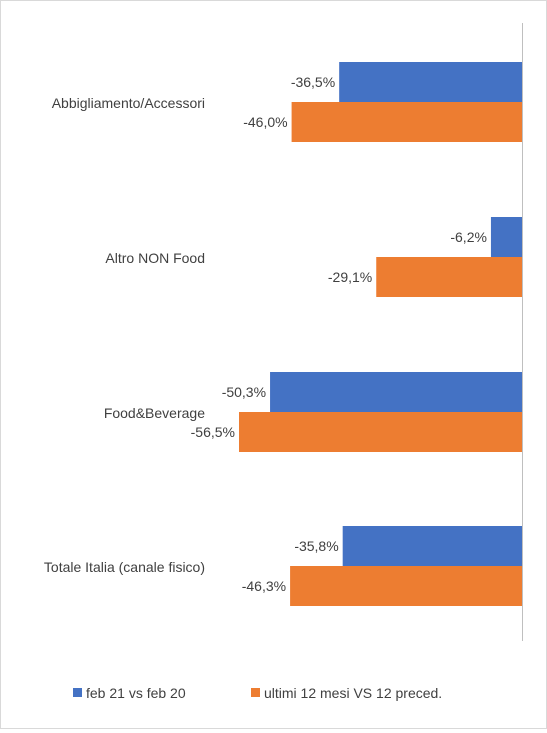 The width and height of the screenshot is (547, 733). Describe the element at coordinates (155, 258) in the screenshot. I see `category-label-1: Altro NON Food` at that location.